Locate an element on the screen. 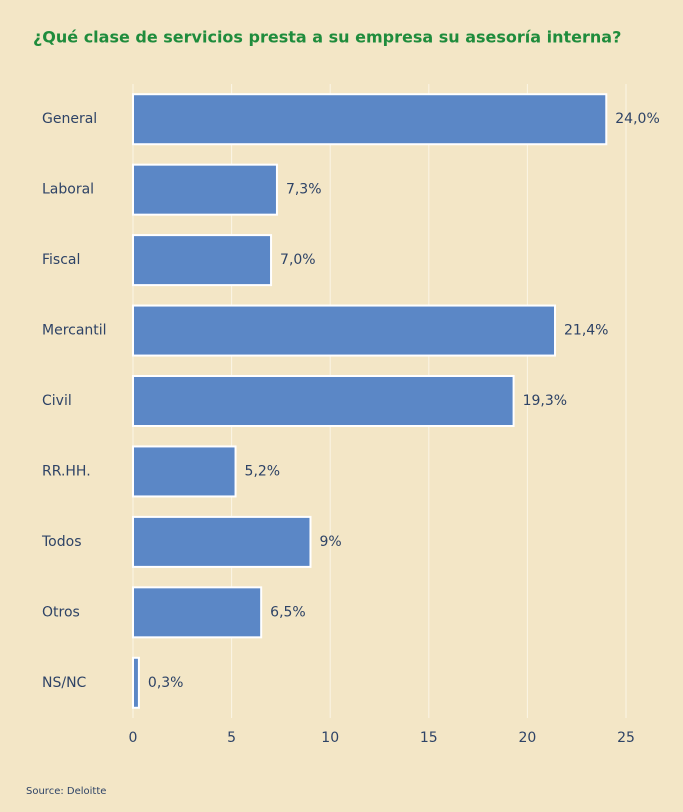  x-tick-label: 10 is located at coordinates (330, 738).